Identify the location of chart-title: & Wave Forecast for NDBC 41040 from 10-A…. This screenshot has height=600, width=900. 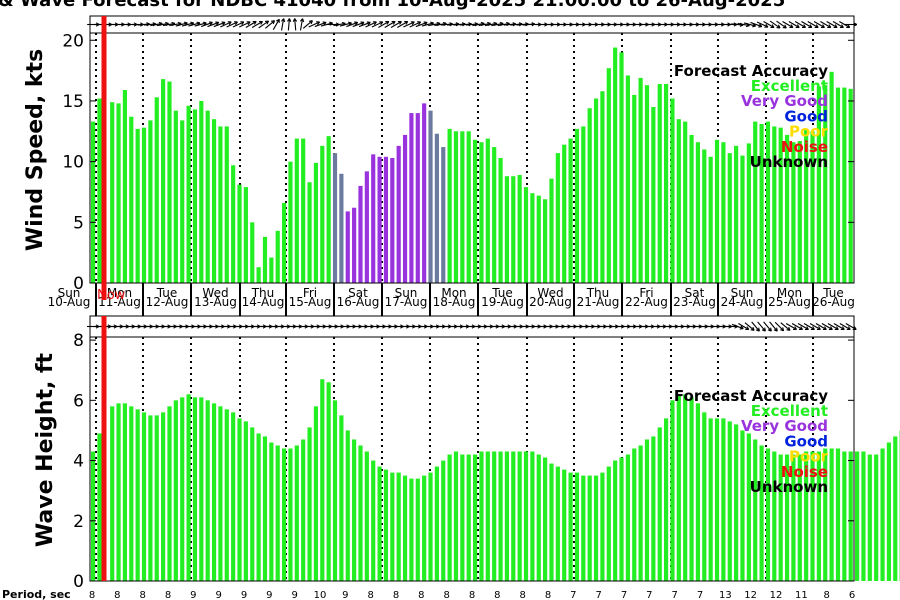
(392, 5).